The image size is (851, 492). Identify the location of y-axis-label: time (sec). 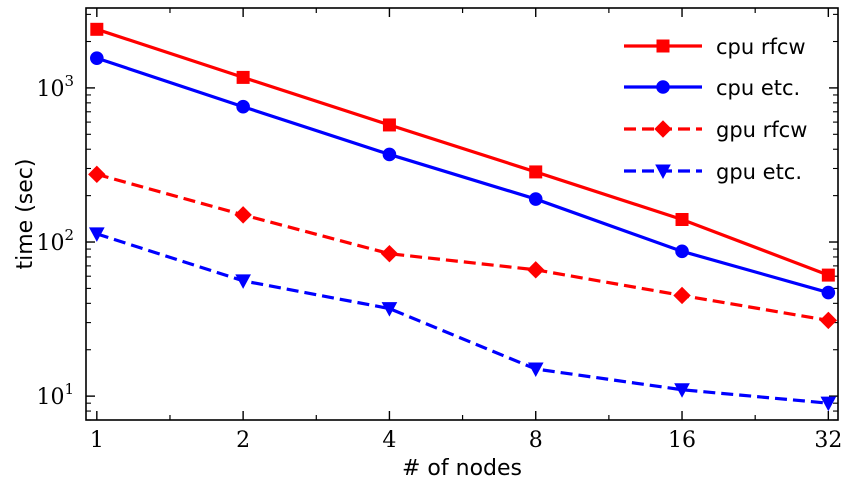
(25, 214).